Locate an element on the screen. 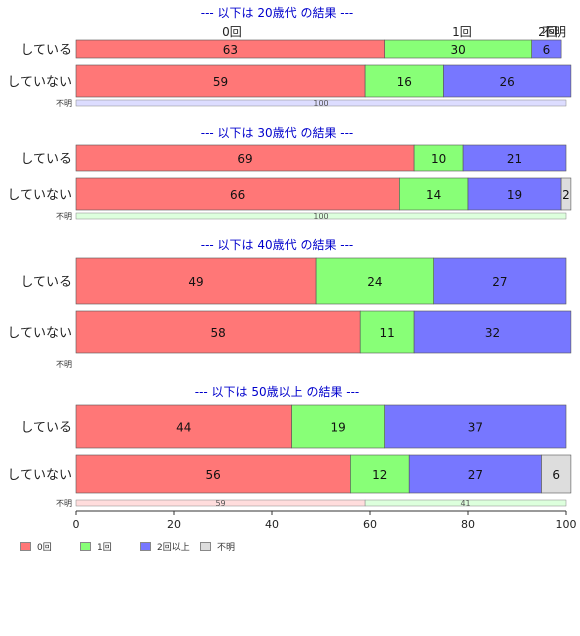 The height and width of the screenshot is (636, 580). row-label-3-0: している is located at coordinates (46, 428).